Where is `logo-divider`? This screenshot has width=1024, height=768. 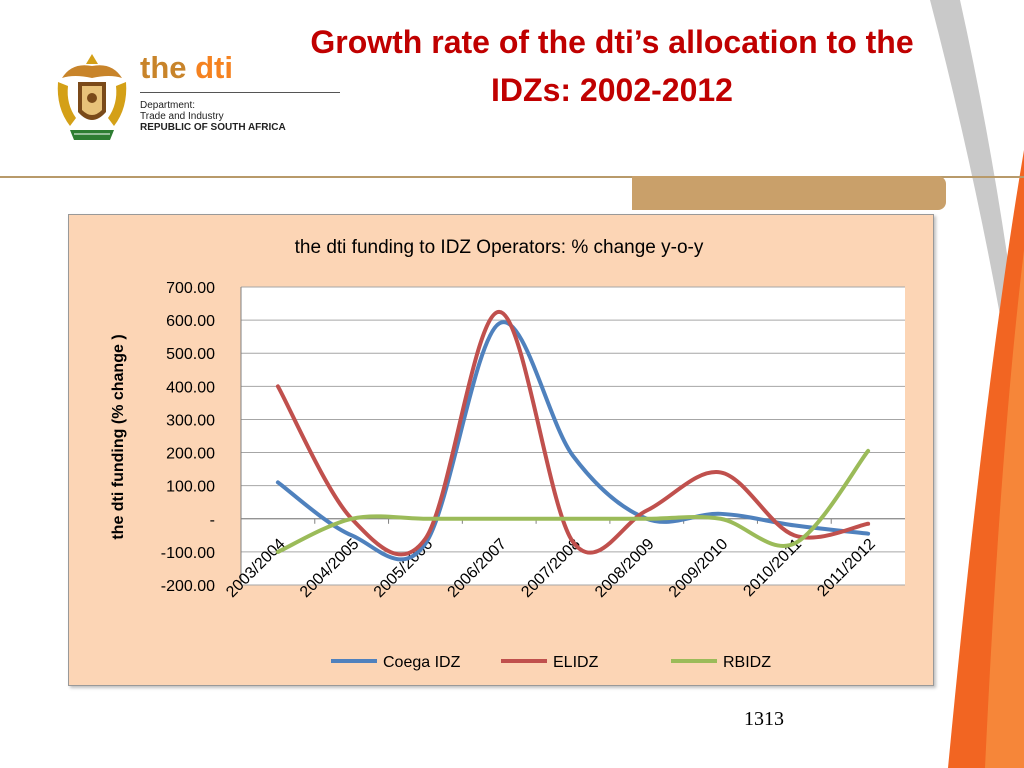 logo-divider is located at coordinates (240, 92).